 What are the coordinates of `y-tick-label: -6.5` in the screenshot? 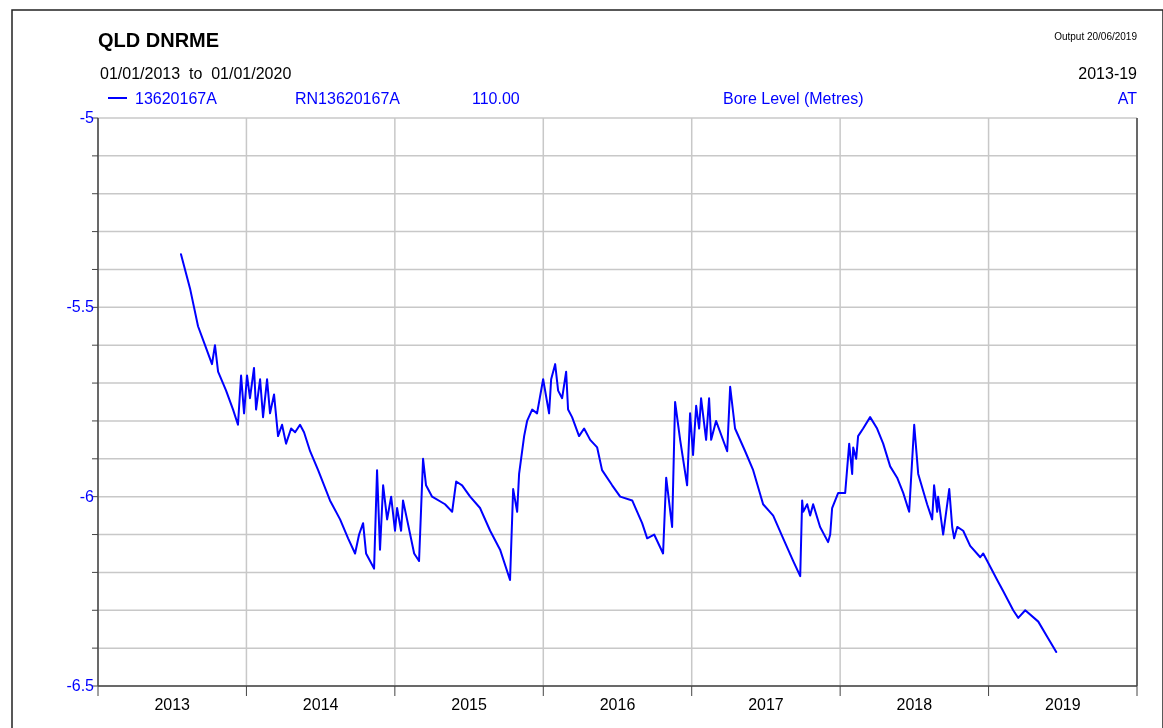 It's located at (80, 685).